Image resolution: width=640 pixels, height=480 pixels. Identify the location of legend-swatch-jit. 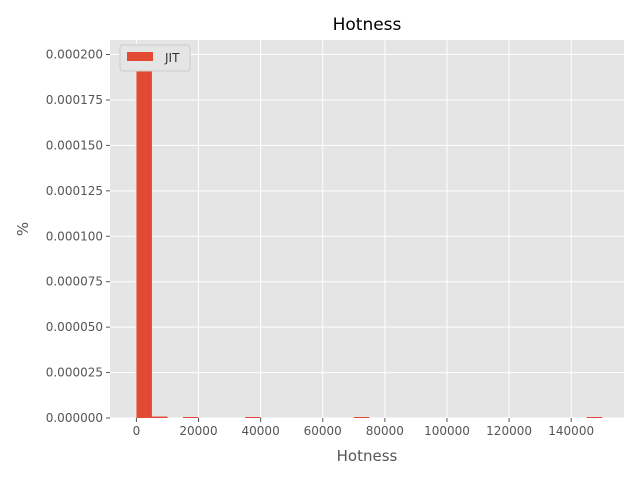
(140, 56).